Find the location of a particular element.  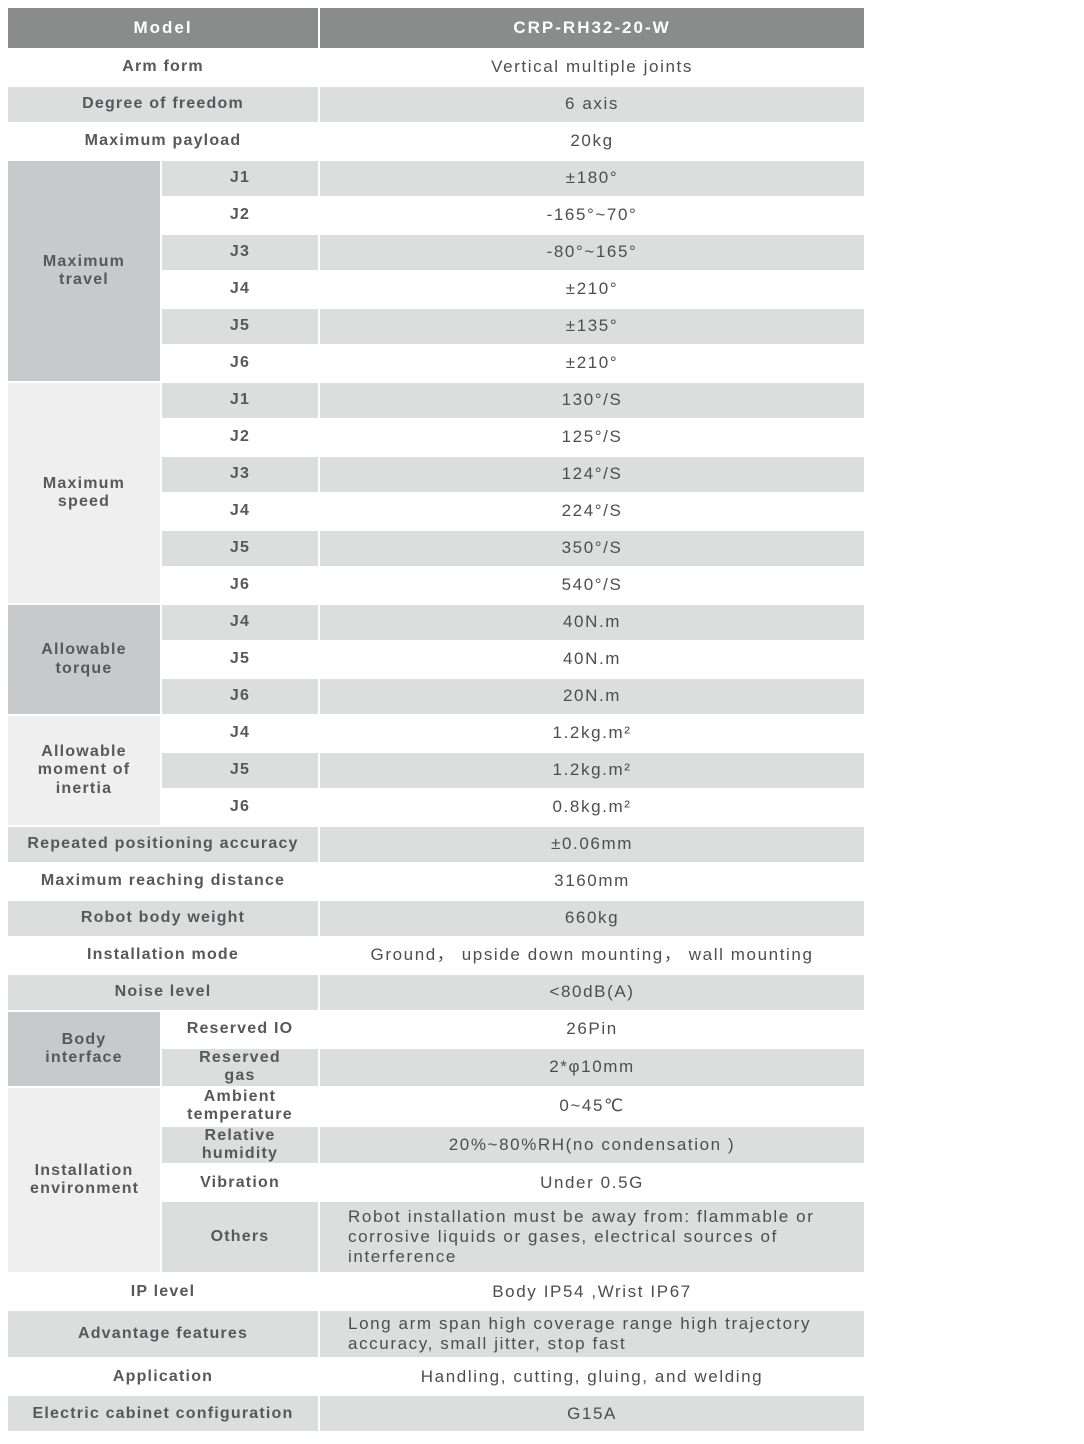

row-label: Robot body weight is located at coordinates (163, 918).